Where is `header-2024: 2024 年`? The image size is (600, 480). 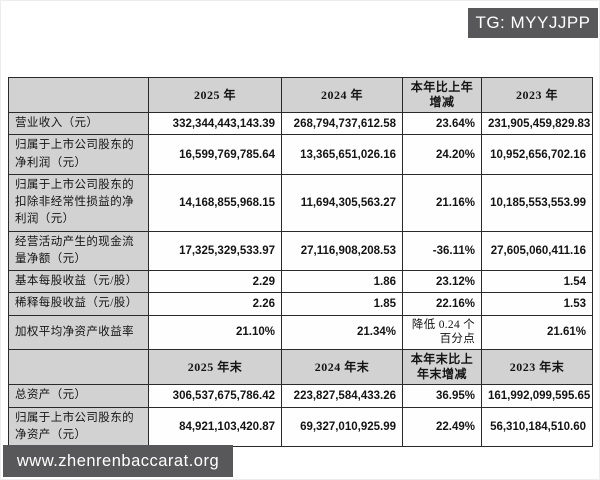 header-2024: 2024 年 is located at coordinates (342, 95).